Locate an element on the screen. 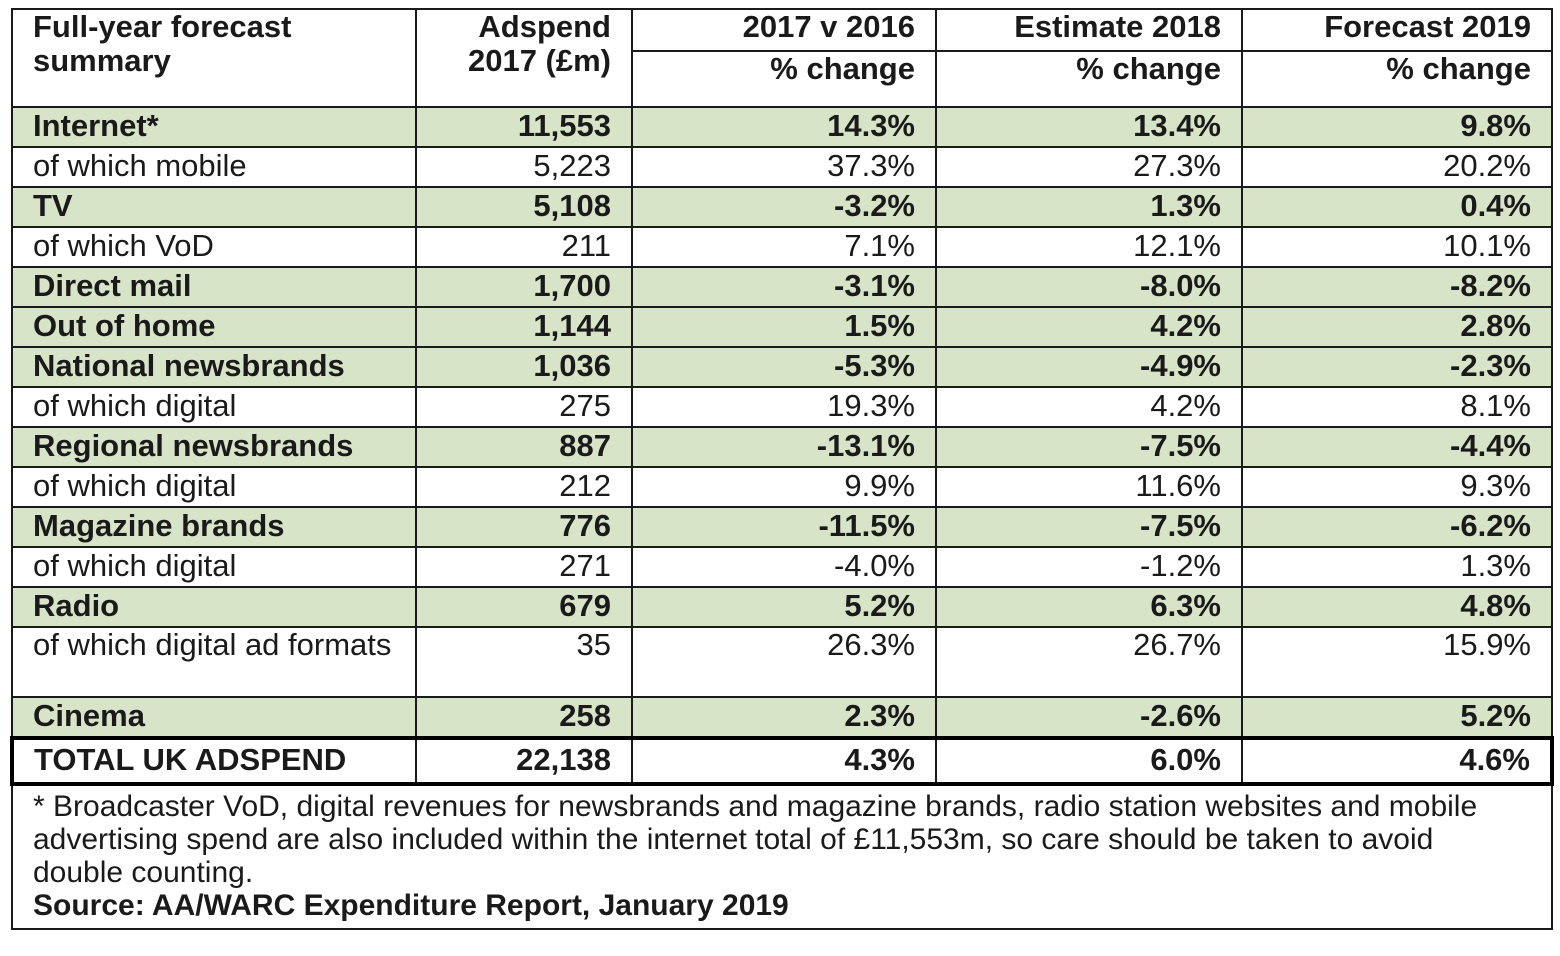 The image size is (1560, 956). row-label: of which digital ad formats is located at coordinates (214, 662).